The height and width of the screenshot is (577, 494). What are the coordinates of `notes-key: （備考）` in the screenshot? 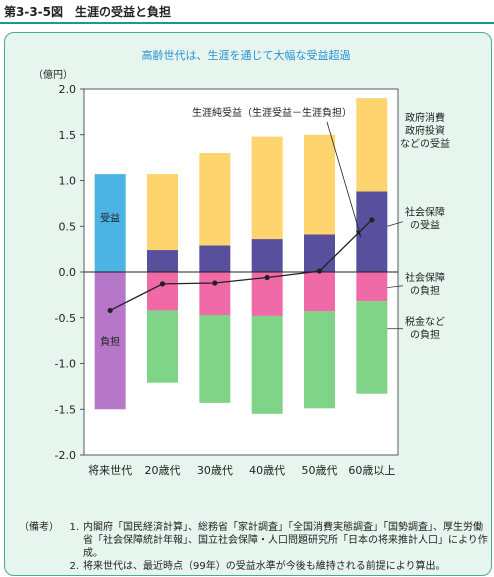 It's located at (39, 527).